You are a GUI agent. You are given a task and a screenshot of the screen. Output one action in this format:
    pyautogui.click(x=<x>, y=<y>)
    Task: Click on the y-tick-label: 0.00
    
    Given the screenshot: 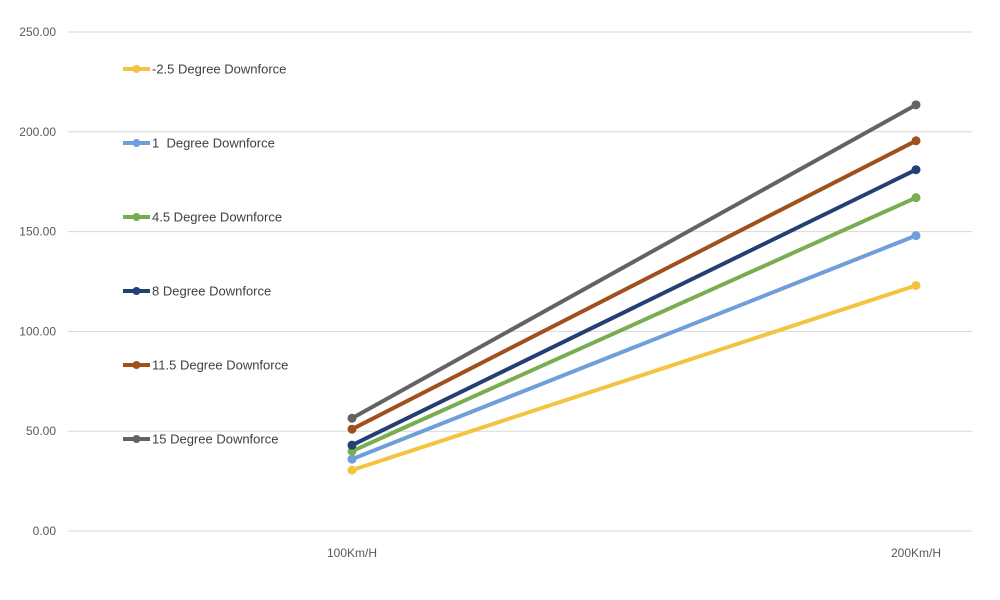 What is the action you would take?
    pyautogui.click(x=45, y=531)
    